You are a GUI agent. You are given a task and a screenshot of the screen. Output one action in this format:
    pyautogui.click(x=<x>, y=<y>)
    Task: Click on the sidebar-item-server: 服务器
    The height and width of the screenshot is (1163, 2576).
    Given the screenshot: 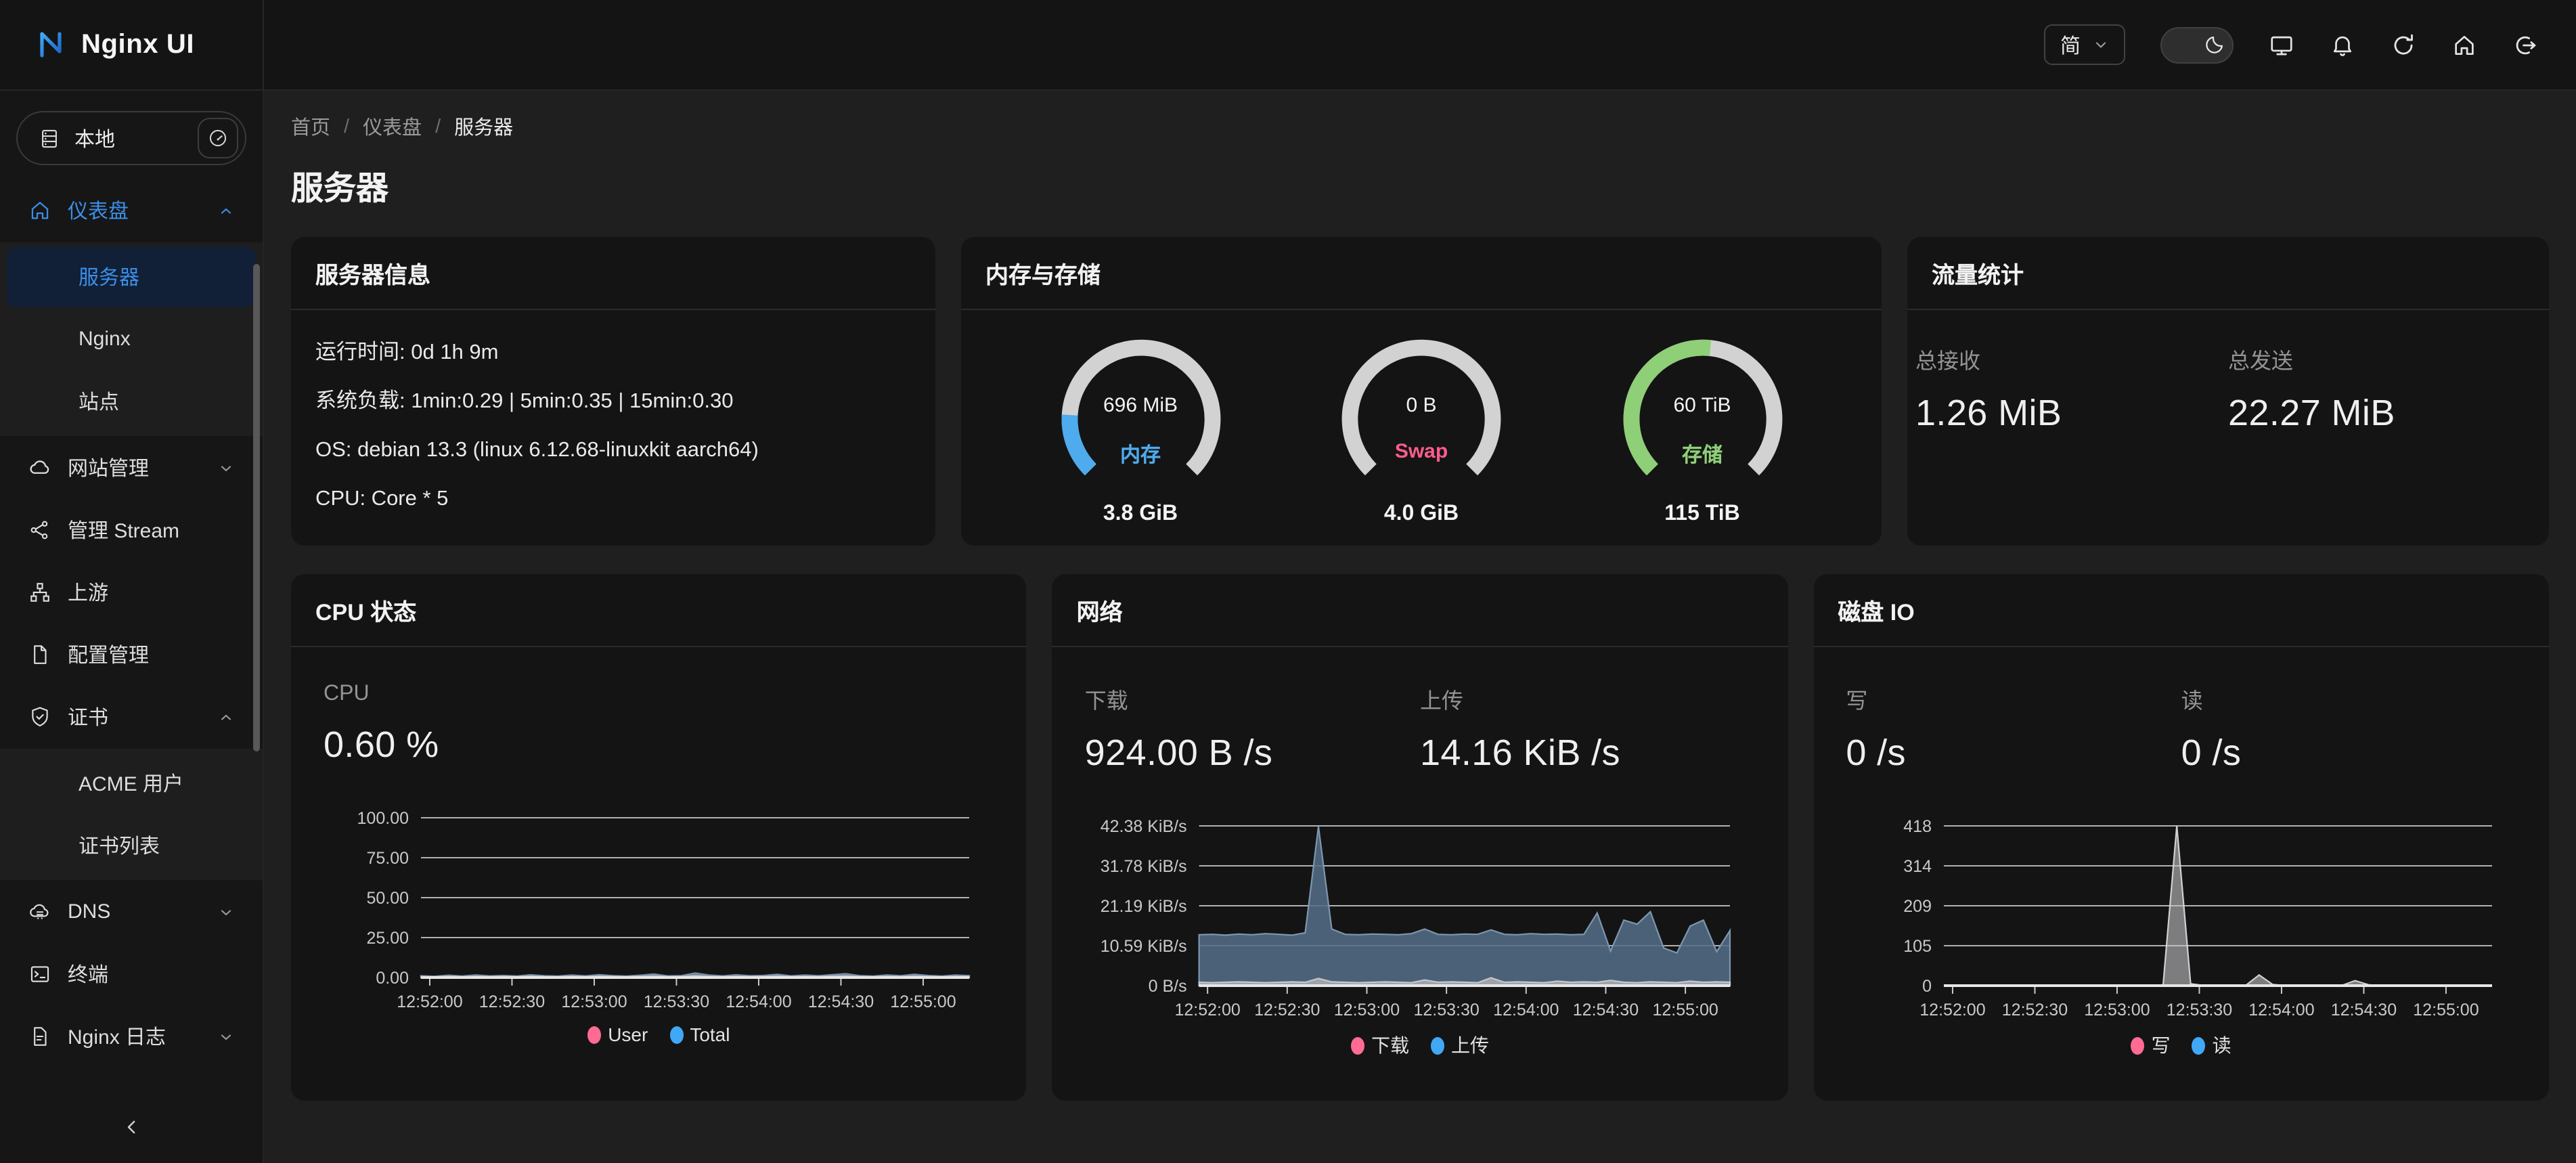 What is the action you would take?
    pyautogui.click(x=131, y=276)
    